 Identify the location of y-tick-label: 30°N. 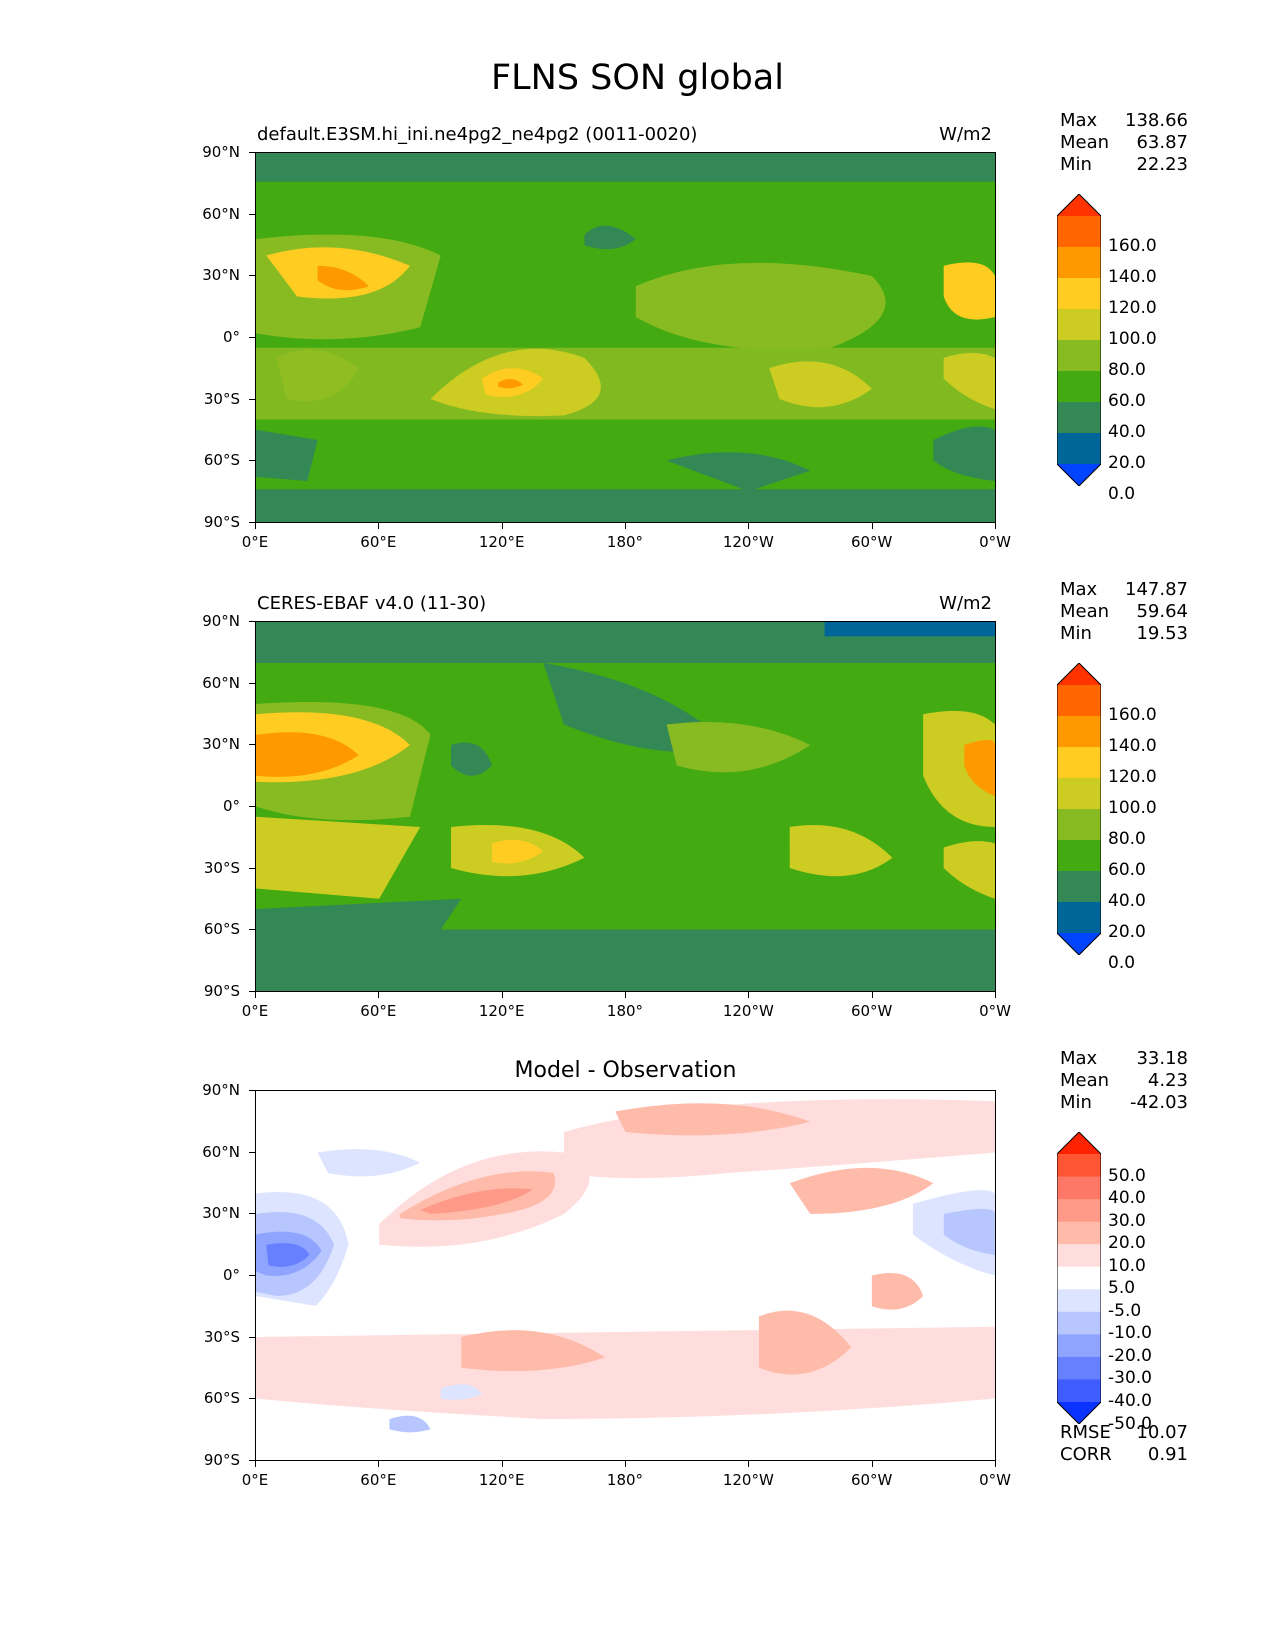
(221, 275).